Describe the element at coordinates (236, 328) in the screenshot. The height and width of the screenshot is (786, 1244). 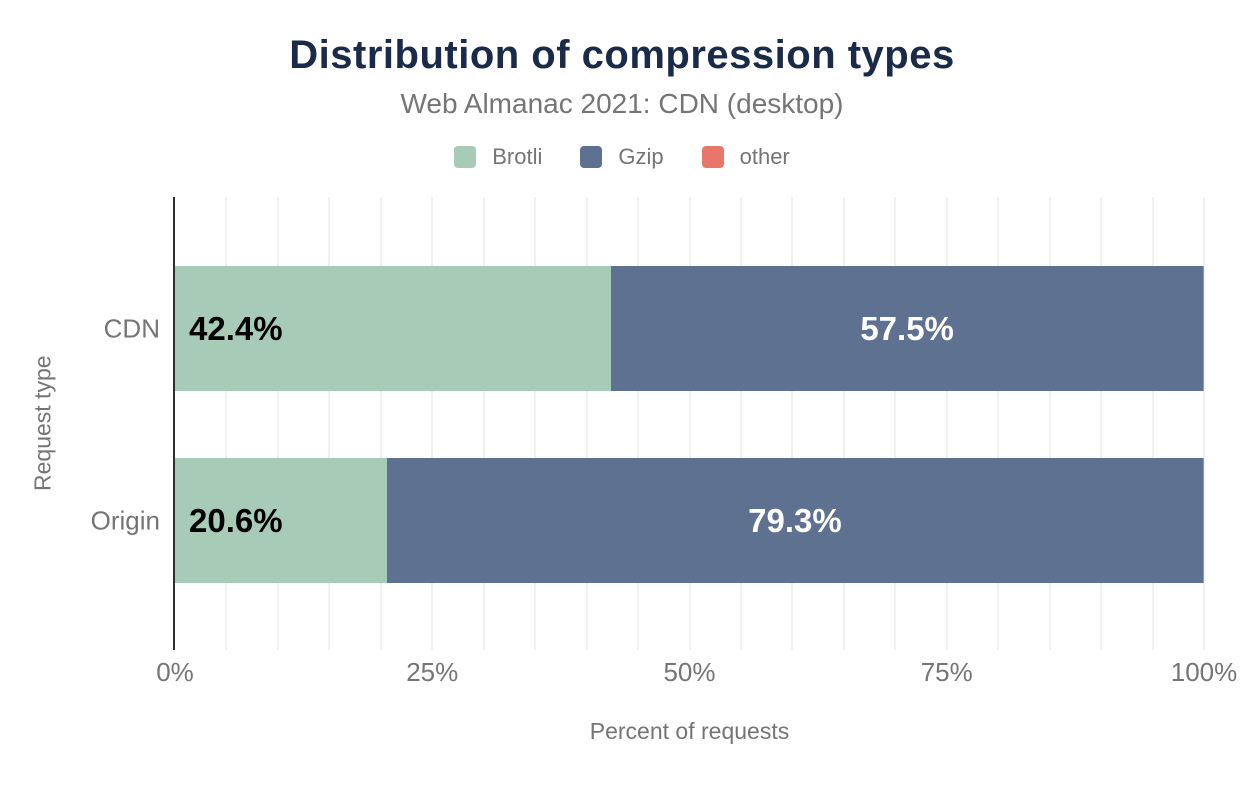
I see `data-label: 42.4%` at that location.